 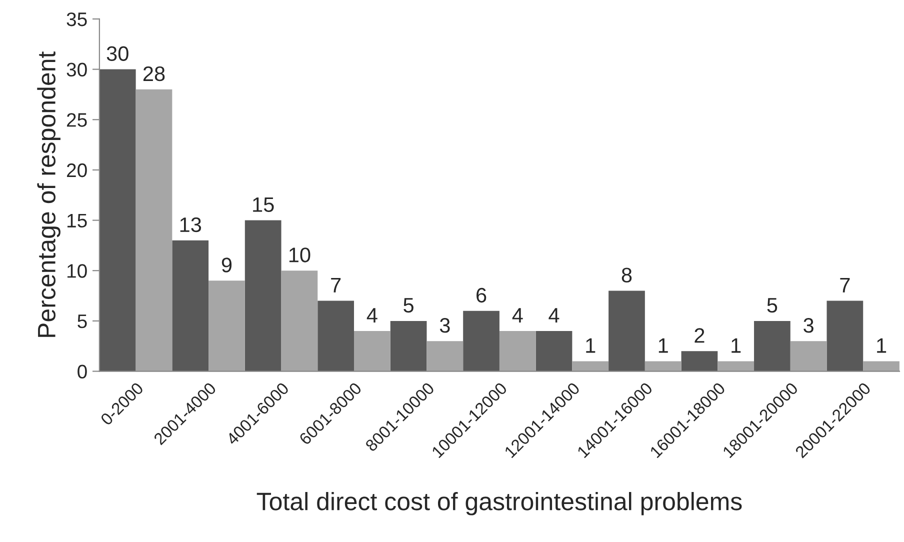 What do you see at coordinates (227, 265) in the screenshot?
I see `data-label: 9` at bounding box center [227, 265].